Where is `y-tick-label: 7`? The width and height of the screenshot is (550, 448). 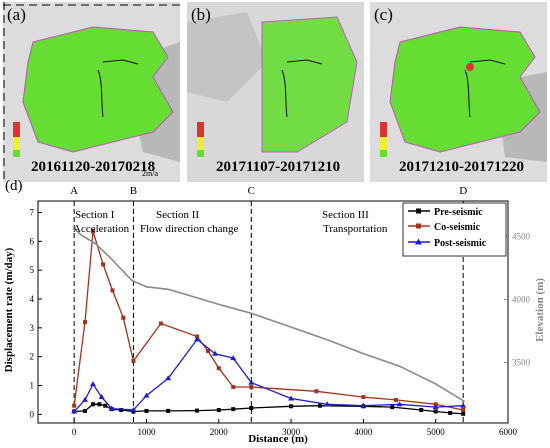
y-tick-label: 7 is located at coordinates (32, 213).